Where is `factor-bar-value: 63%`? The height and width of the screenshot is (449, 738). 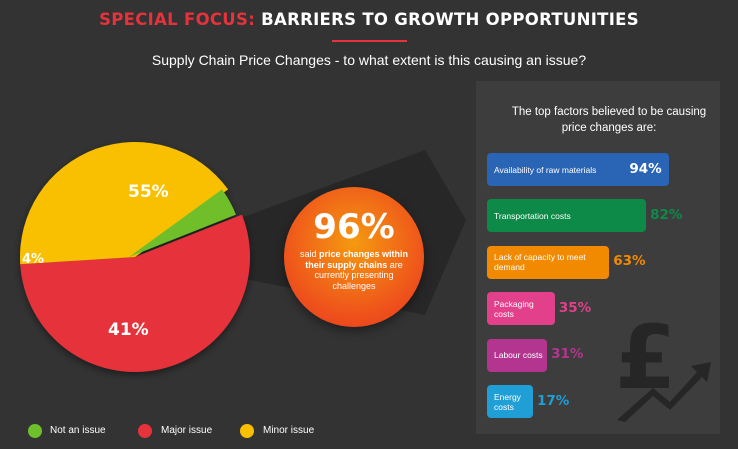 factor-bar-value: 63% is located at coordinates (629, 261).